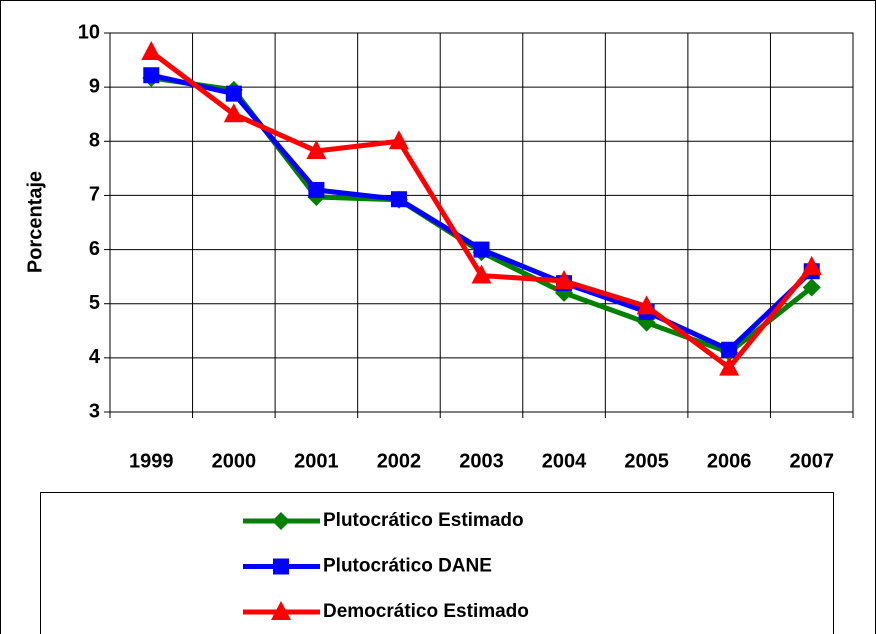 The width and height of the screenshot is (876, 634). Describe the element at coordinates (646, 461) in the screenshot. I see `x-tick-label: 2005` at that location.